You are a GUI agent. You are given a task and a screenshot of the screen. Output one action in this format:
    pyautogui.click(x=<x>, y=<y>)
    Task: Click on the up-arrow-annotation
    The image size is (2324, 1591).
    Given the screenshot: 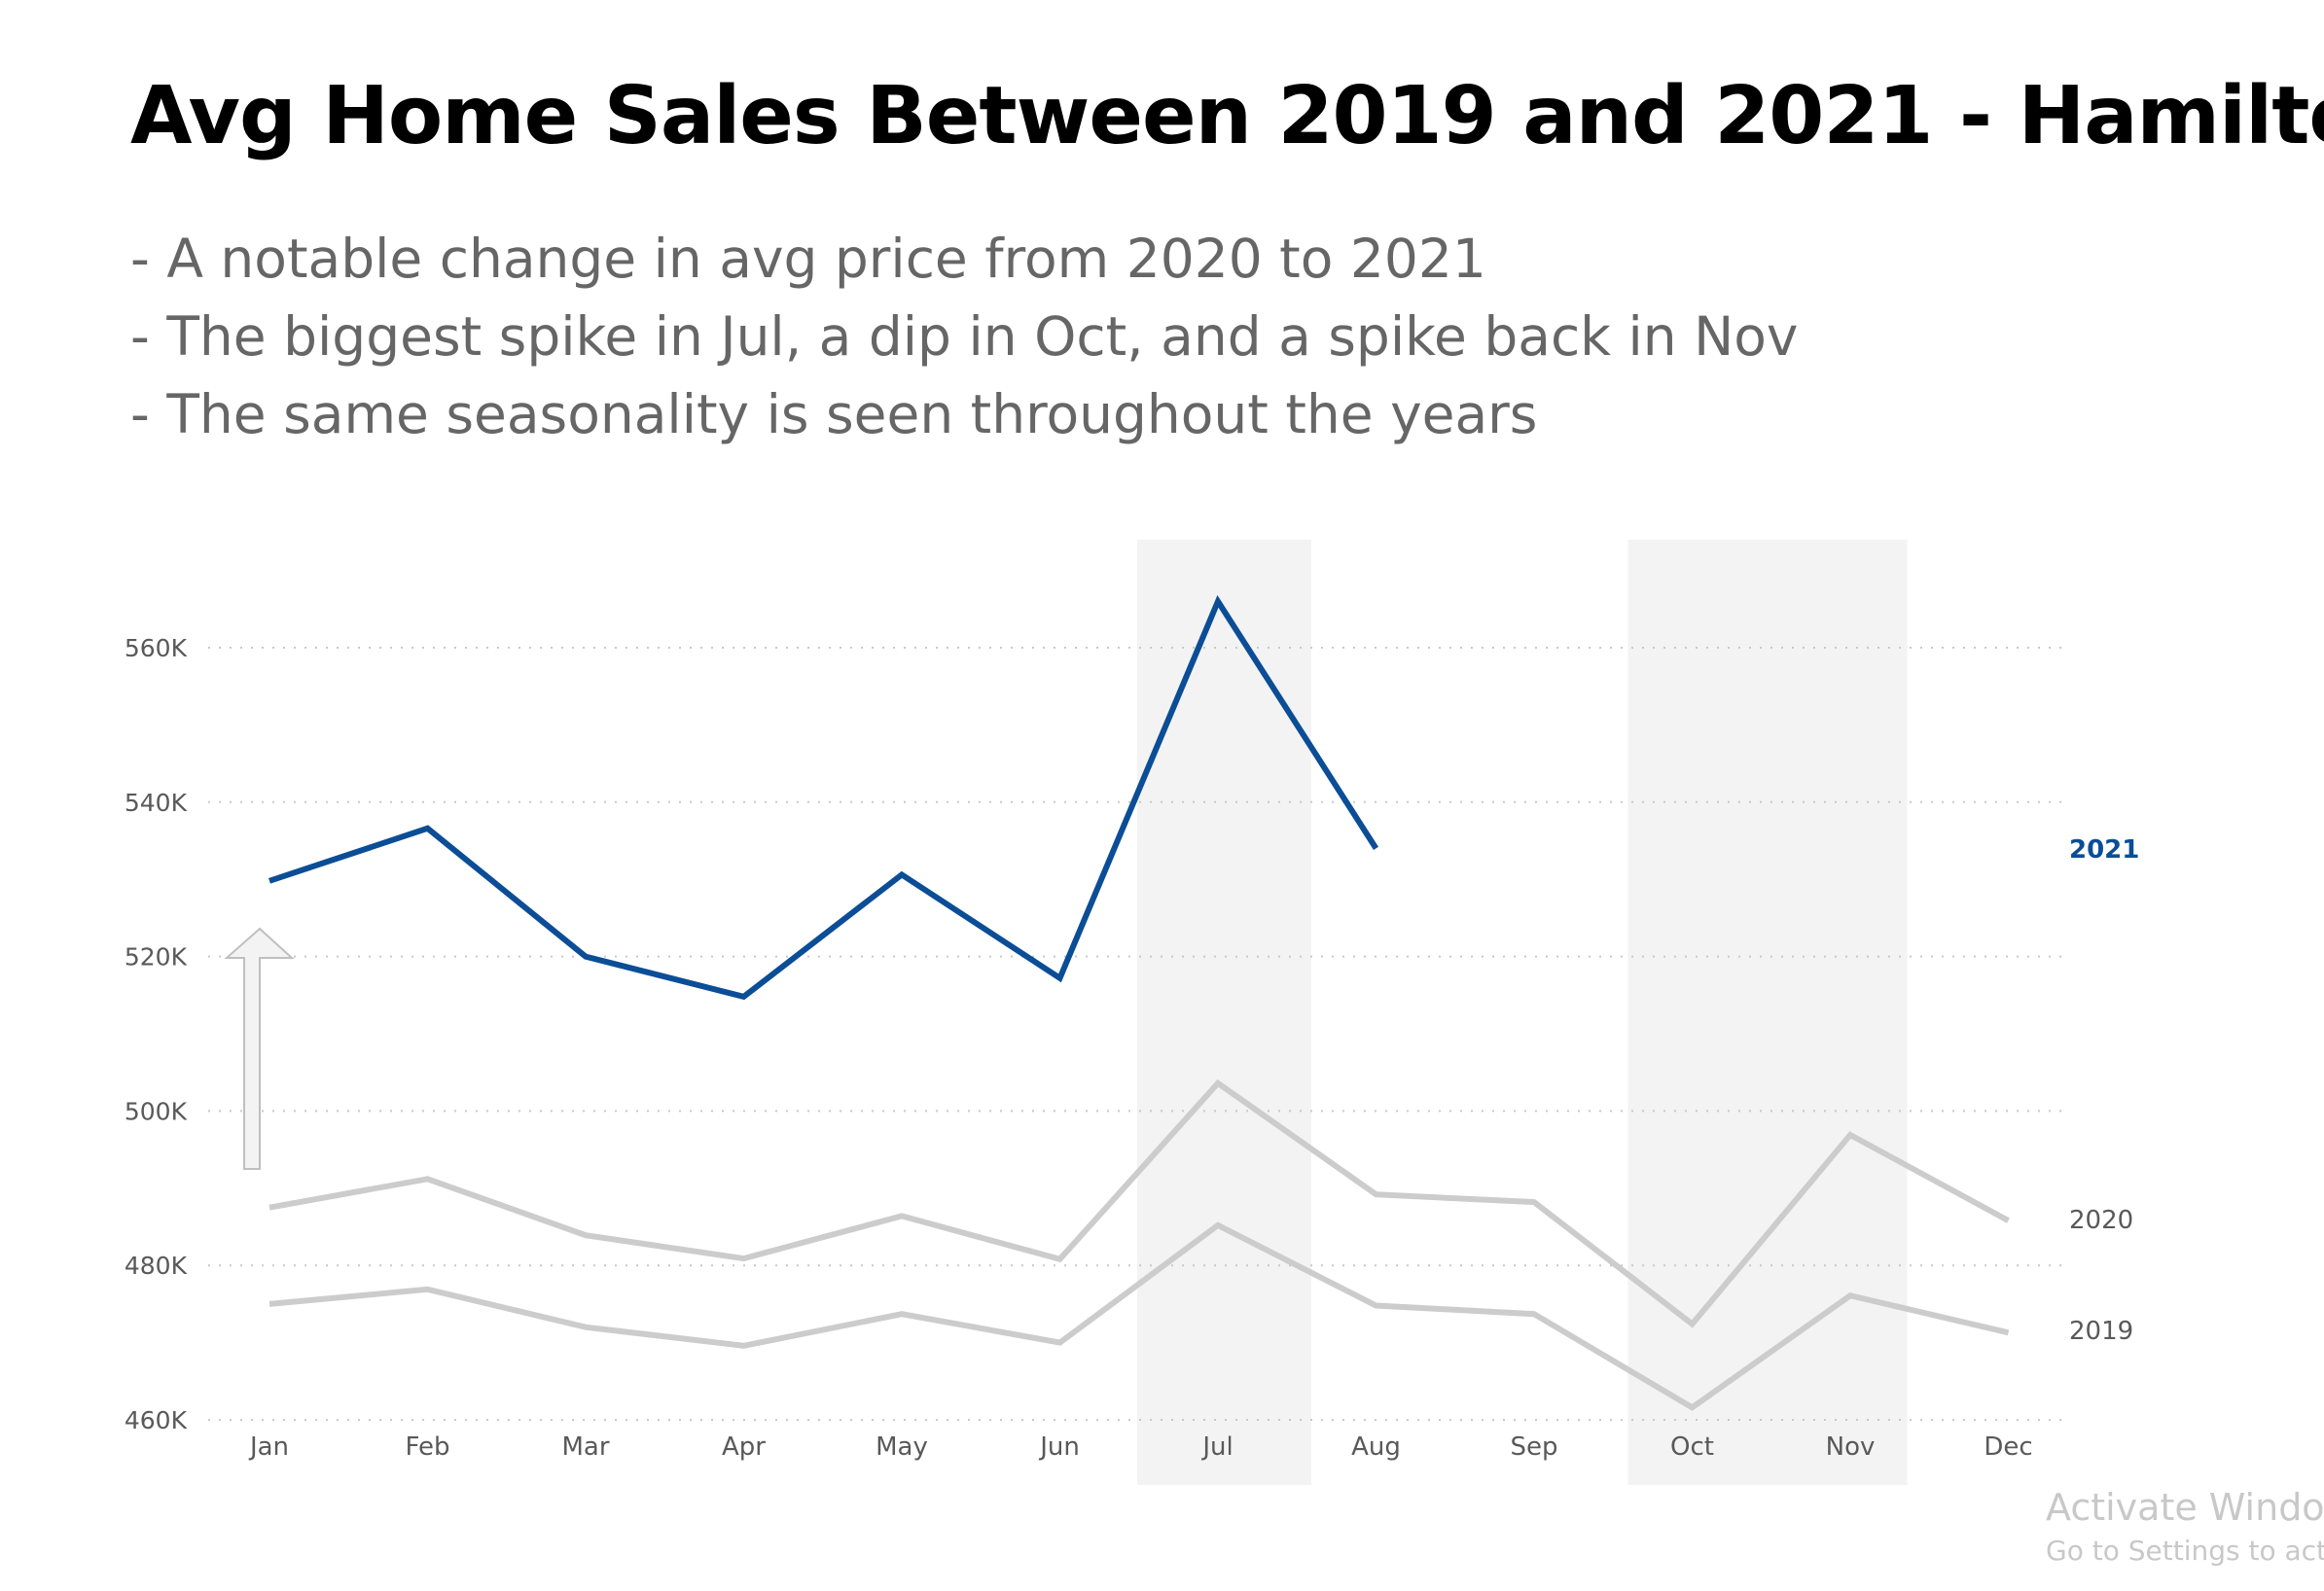 What is the action you would take?
    pyautogui.click(x=259, y=1048)
    